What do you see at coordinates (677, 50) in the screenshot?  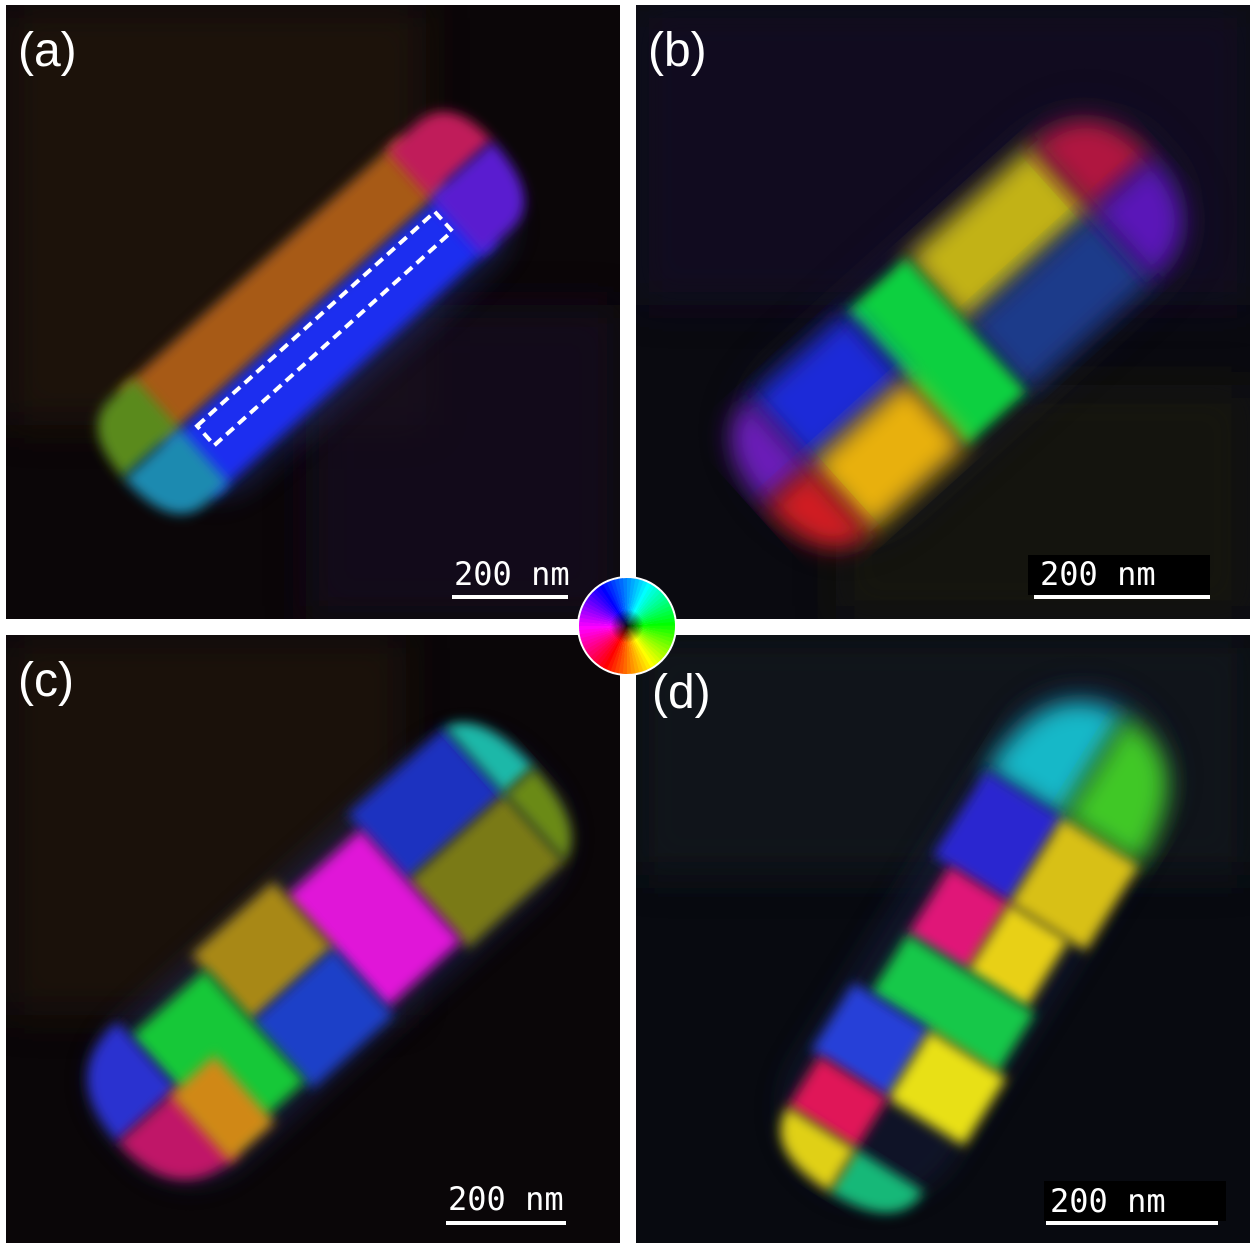 I see `panel-label: (b)` at bounding box center [677, 50].